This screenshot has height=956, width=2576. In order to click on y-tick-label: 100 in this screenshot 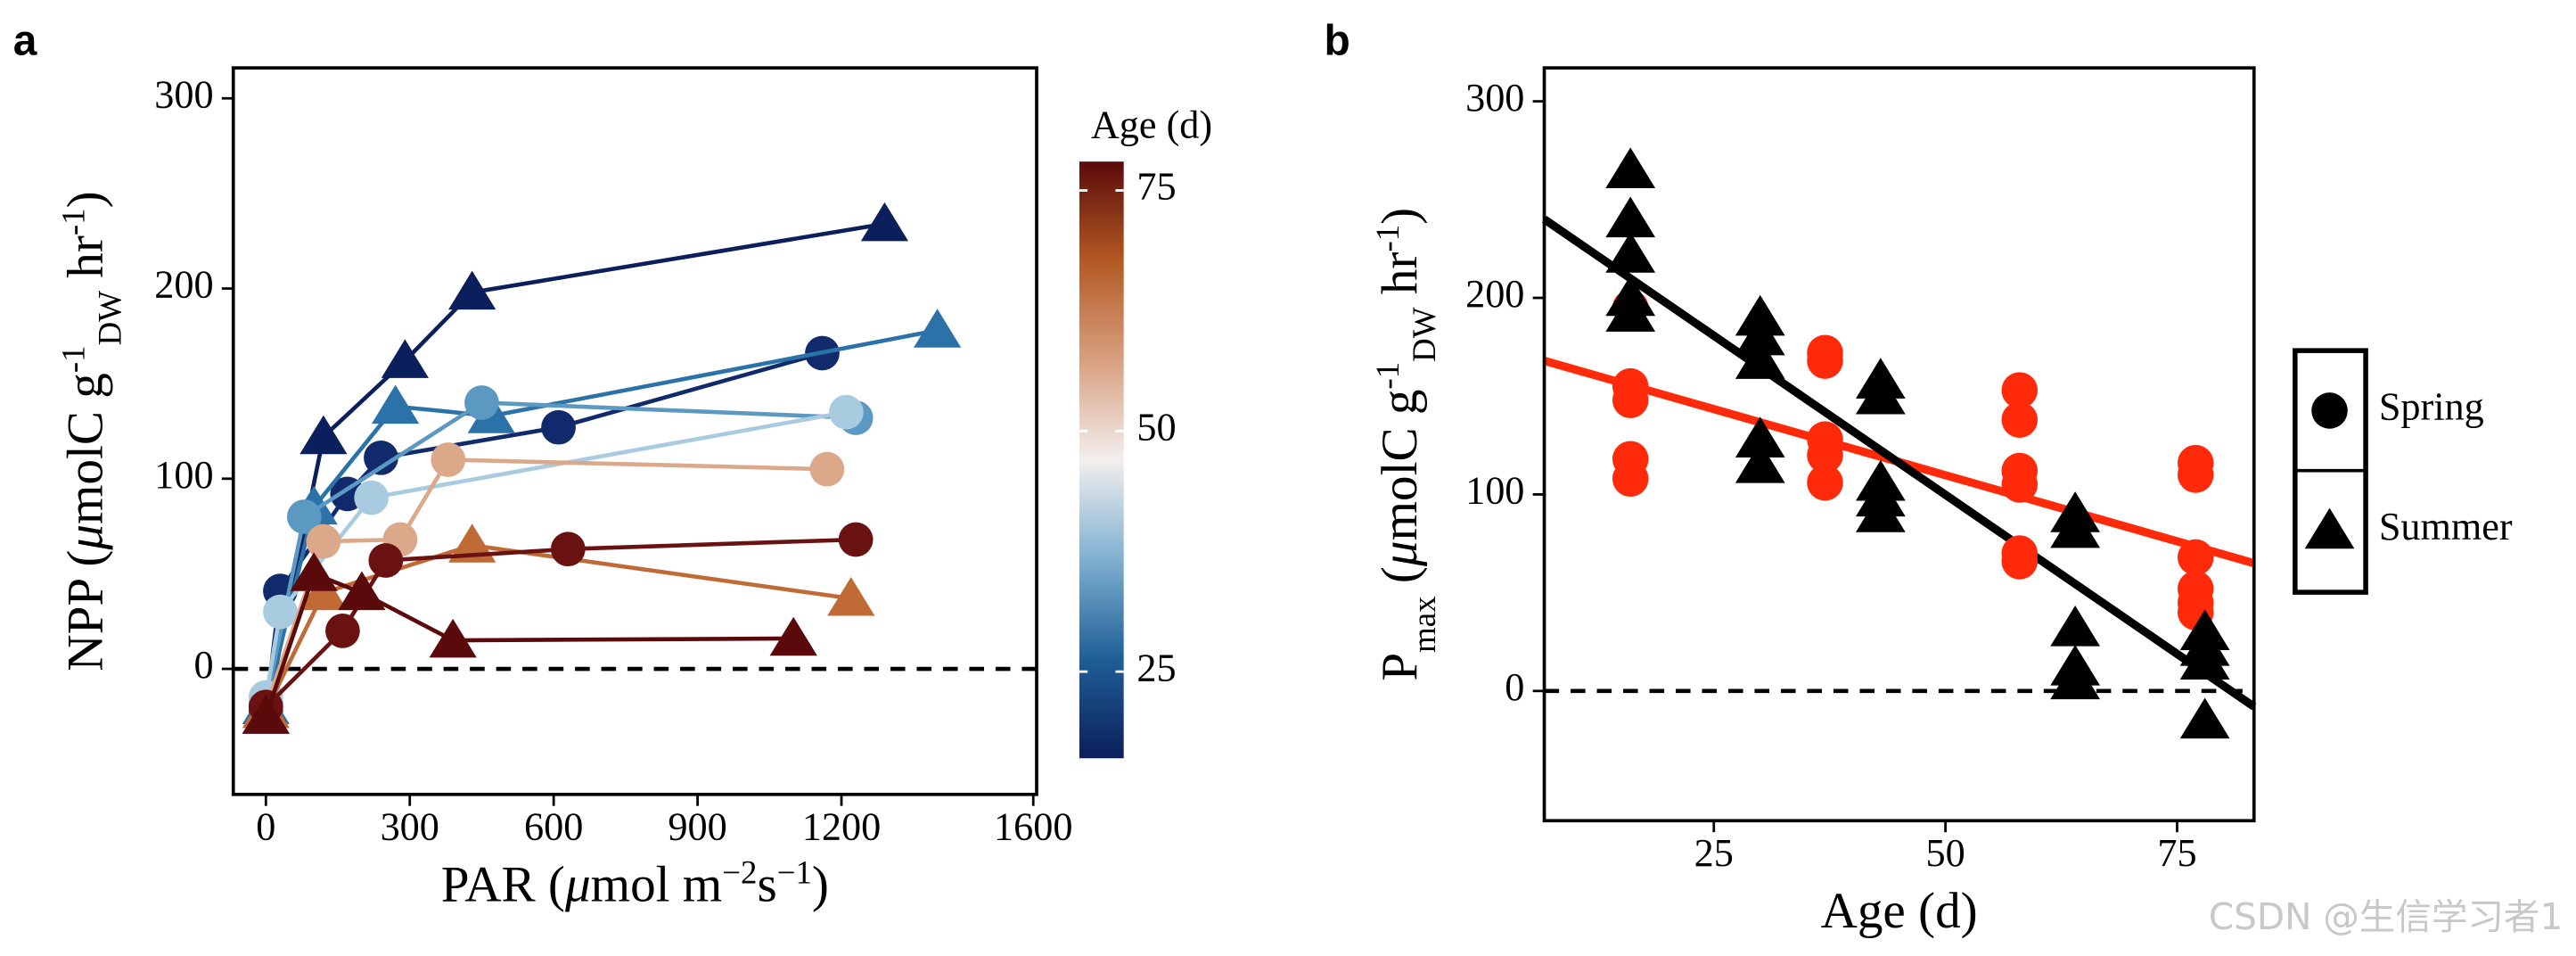, I will do `click(183, 475)`.